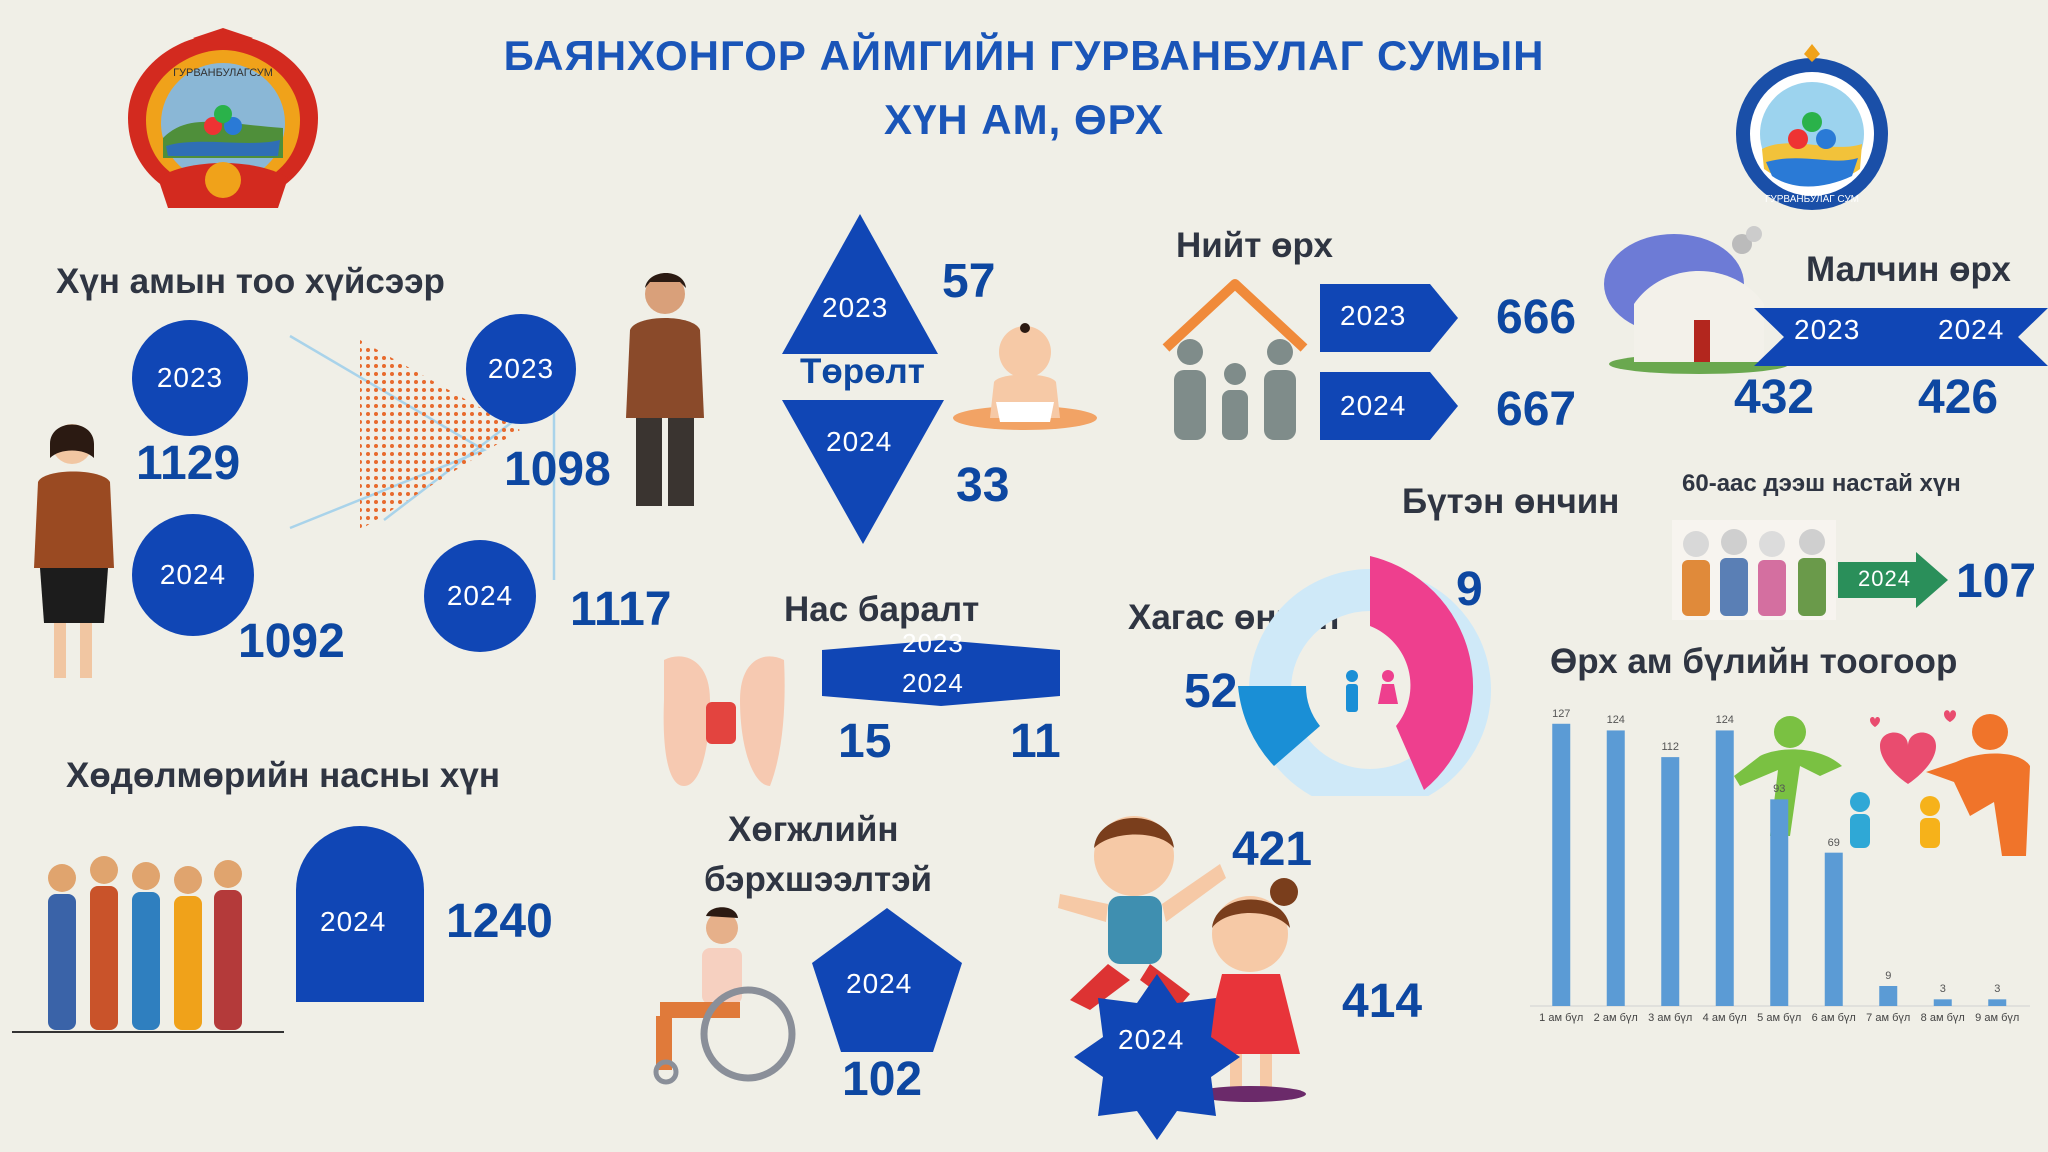  What do you see at coordinates (1024, 55) in the screenshot?
I see `page-title: БАЯНХОНГОР АЙМГИЙН ГУРВАНБУЛАГ СУМЫН` at bounding box center [1024, 55].